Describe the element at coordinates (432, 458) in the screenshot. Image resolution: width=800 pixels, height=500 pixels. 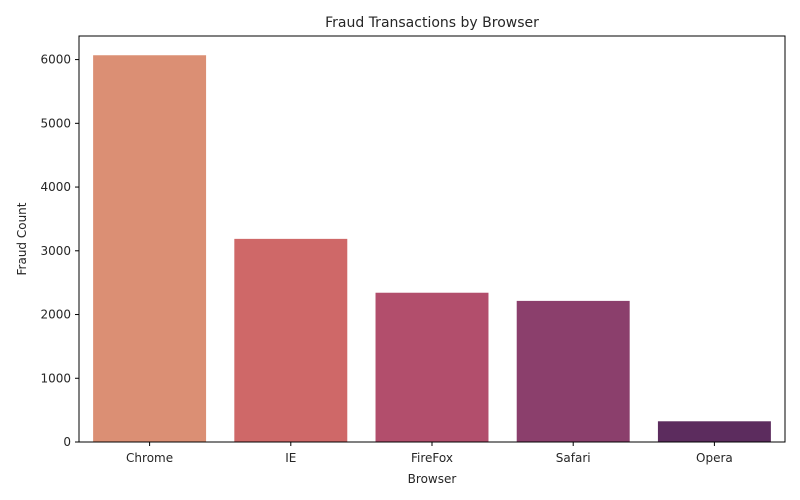
I see `x-tick-label: FireFox` at that location.